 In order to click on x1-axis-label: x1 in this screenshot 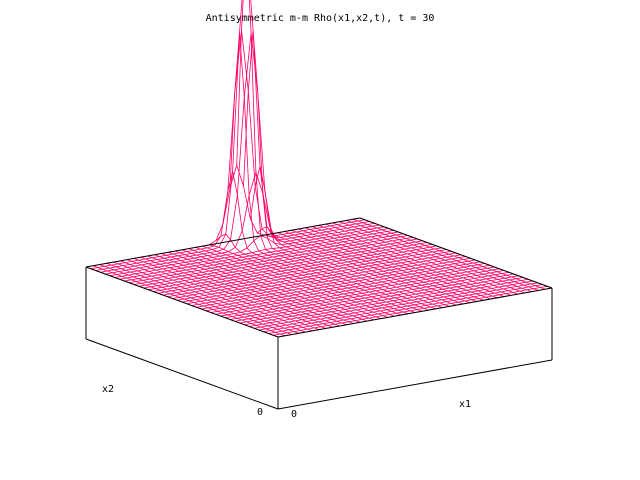, I will do `click(465, 404)`.